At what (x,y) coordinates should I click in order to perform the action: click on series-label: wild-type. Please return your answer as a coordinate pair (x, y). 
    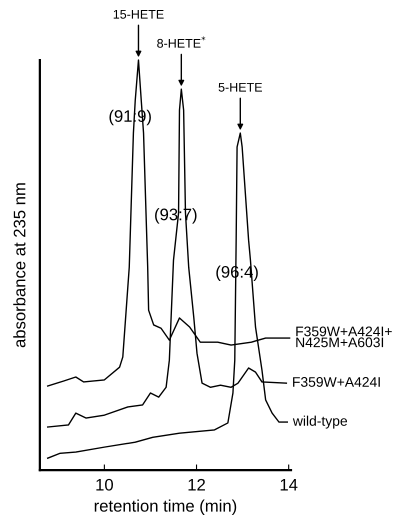
    Looking at the image, I should click on (320, 422).